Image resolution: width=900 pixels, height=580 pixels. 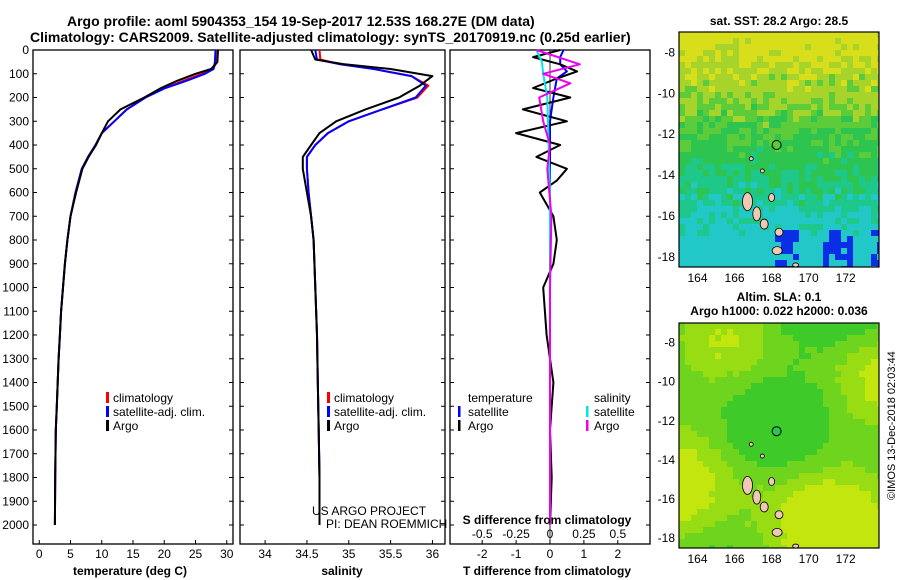 What do you see at coordinates (735, 559) in the screenshot?
I see `map-x-tick-label: 166` at bounding box center [735, 559].